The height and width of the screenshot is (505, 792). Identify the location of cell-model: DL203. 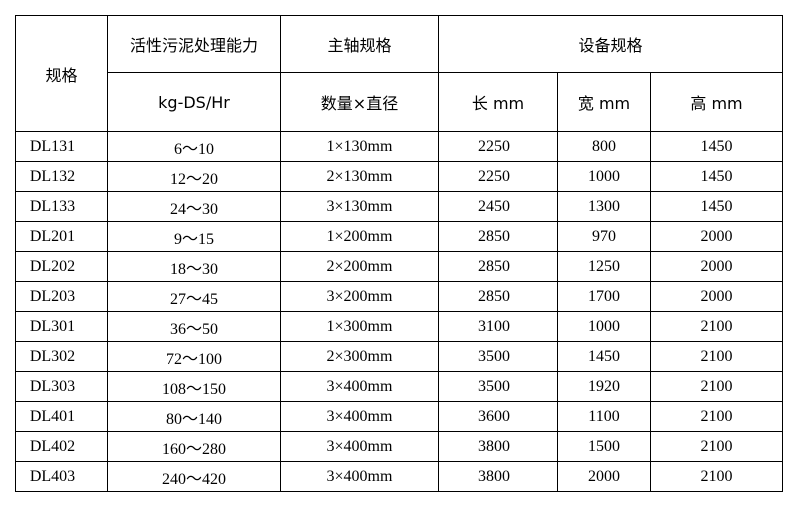
(61, 296).